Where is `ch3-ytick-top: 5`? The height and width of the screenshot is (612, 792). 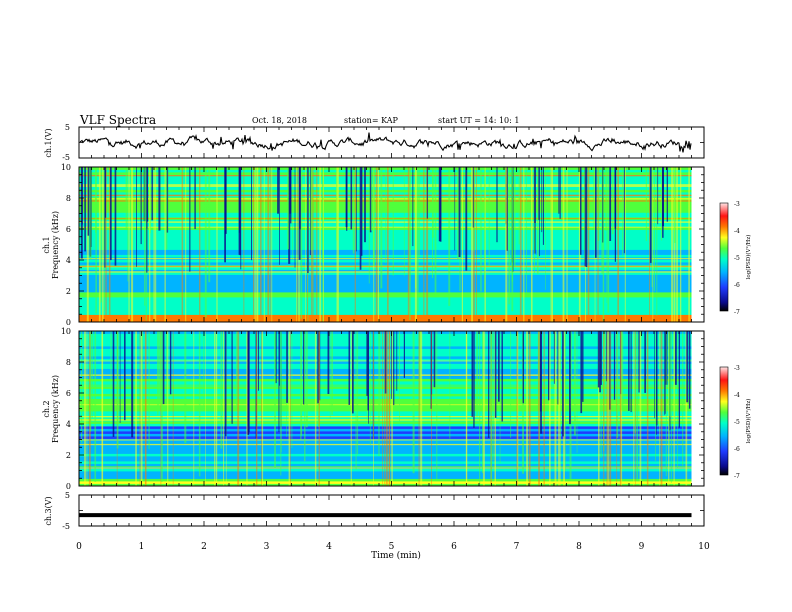
ch3-ytick-top: 5 is located at coordinates (67, 495).